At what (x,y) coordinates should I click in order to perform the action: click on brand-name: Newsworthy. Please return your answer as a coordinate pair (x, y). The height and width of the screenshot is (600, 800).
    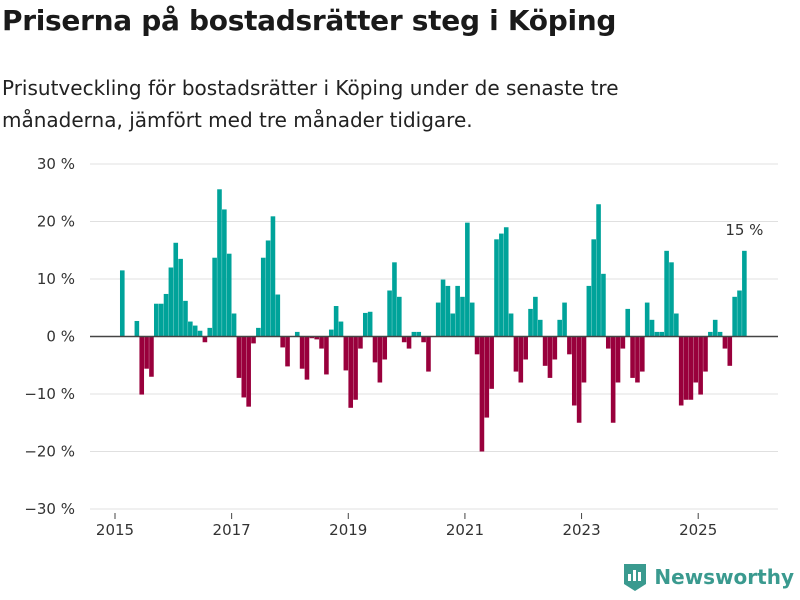
    Looking at the image, I should click on (724, 577).